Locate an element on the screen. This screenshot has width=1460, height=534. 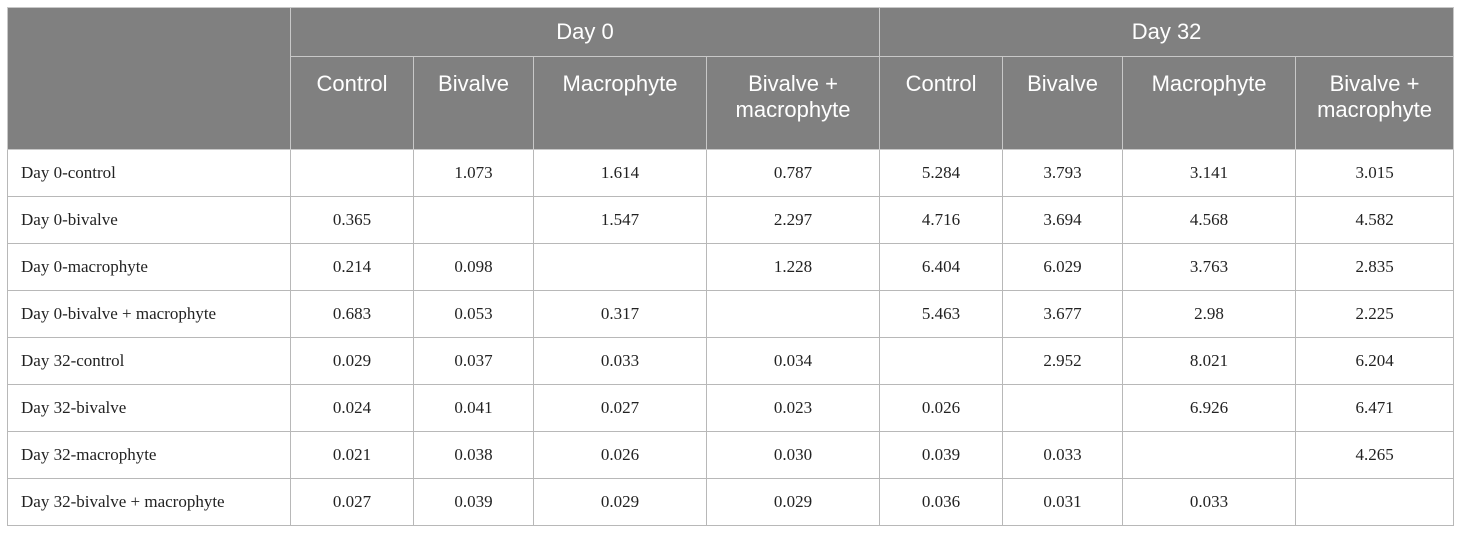
table-cell: 4.716 is located at coordinates (941, 220).